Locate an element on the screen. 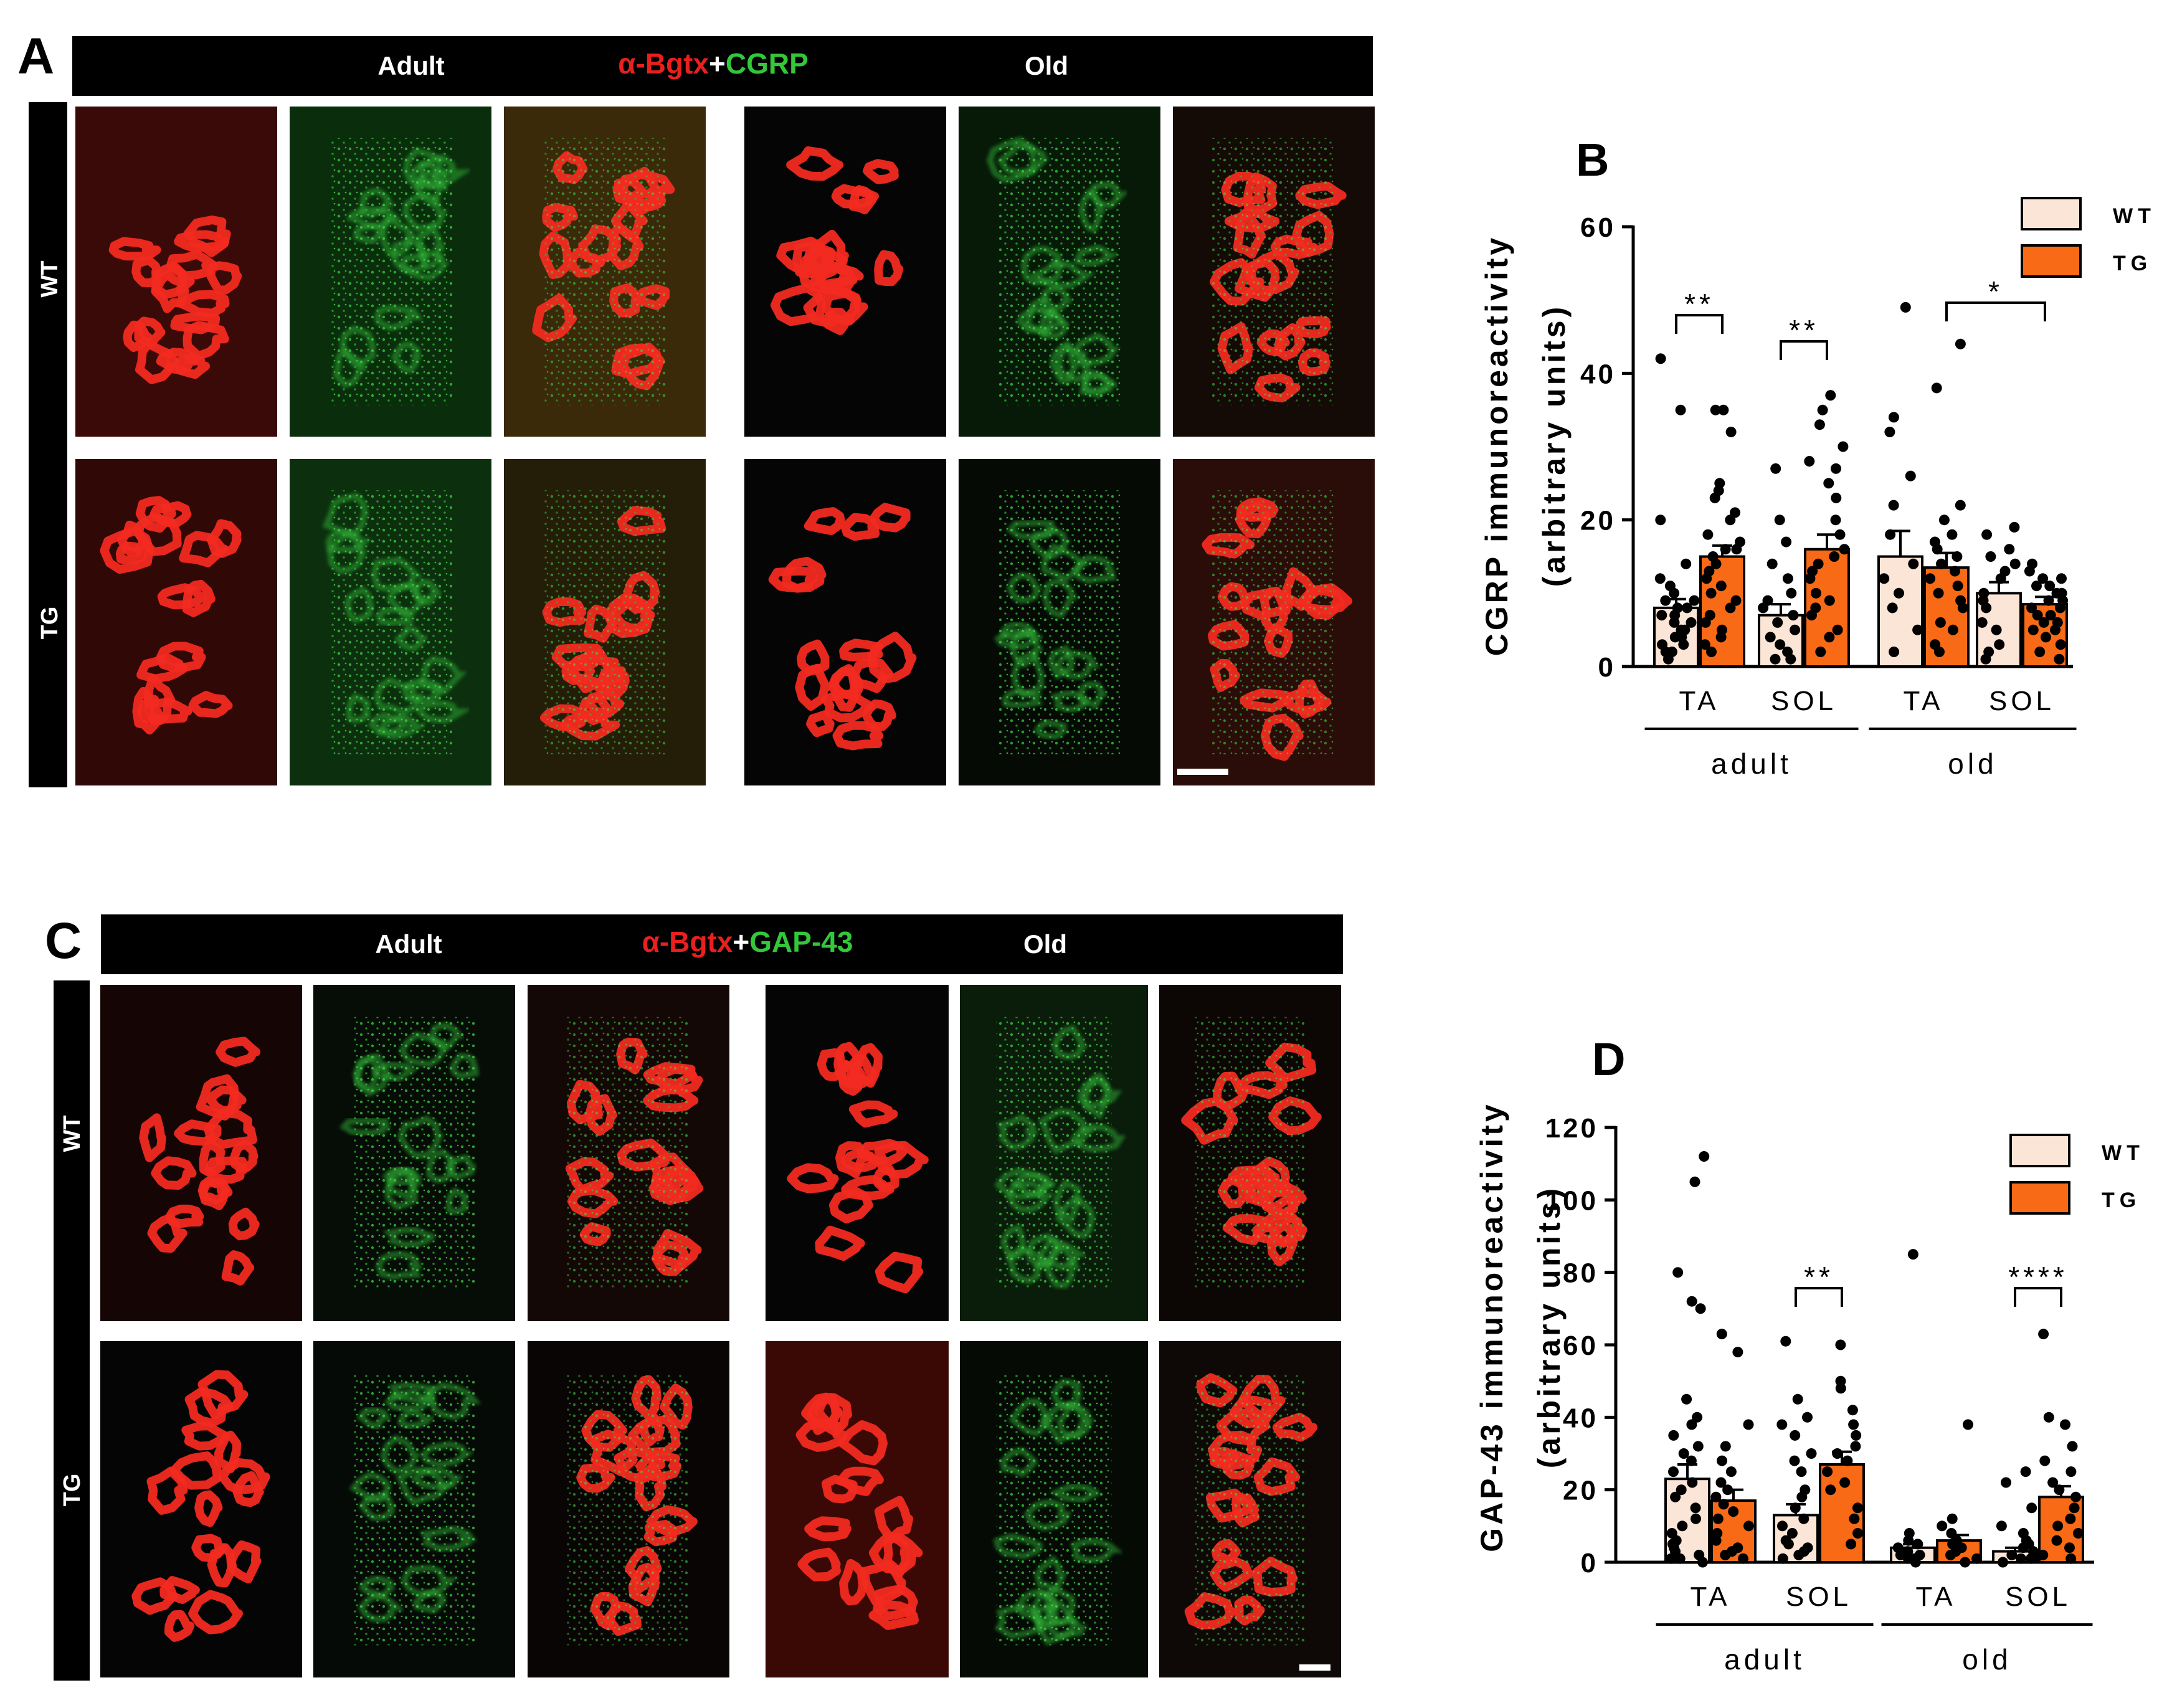 This screenshot has height=1708, width=2172. chart-d-letter: D is located at coordinates (1608, 1059).